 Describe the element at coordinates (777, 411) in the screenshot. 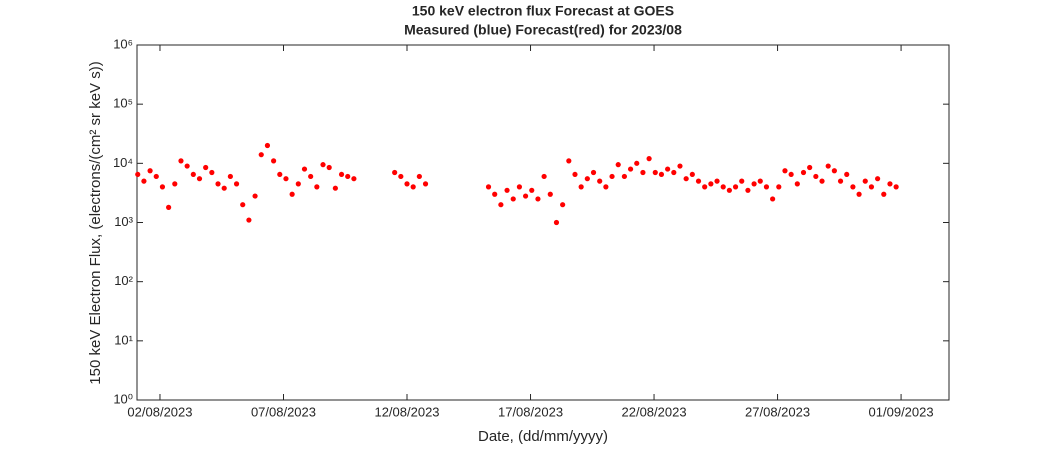

I see `x-tick-label: 27/08/2023` at that location.